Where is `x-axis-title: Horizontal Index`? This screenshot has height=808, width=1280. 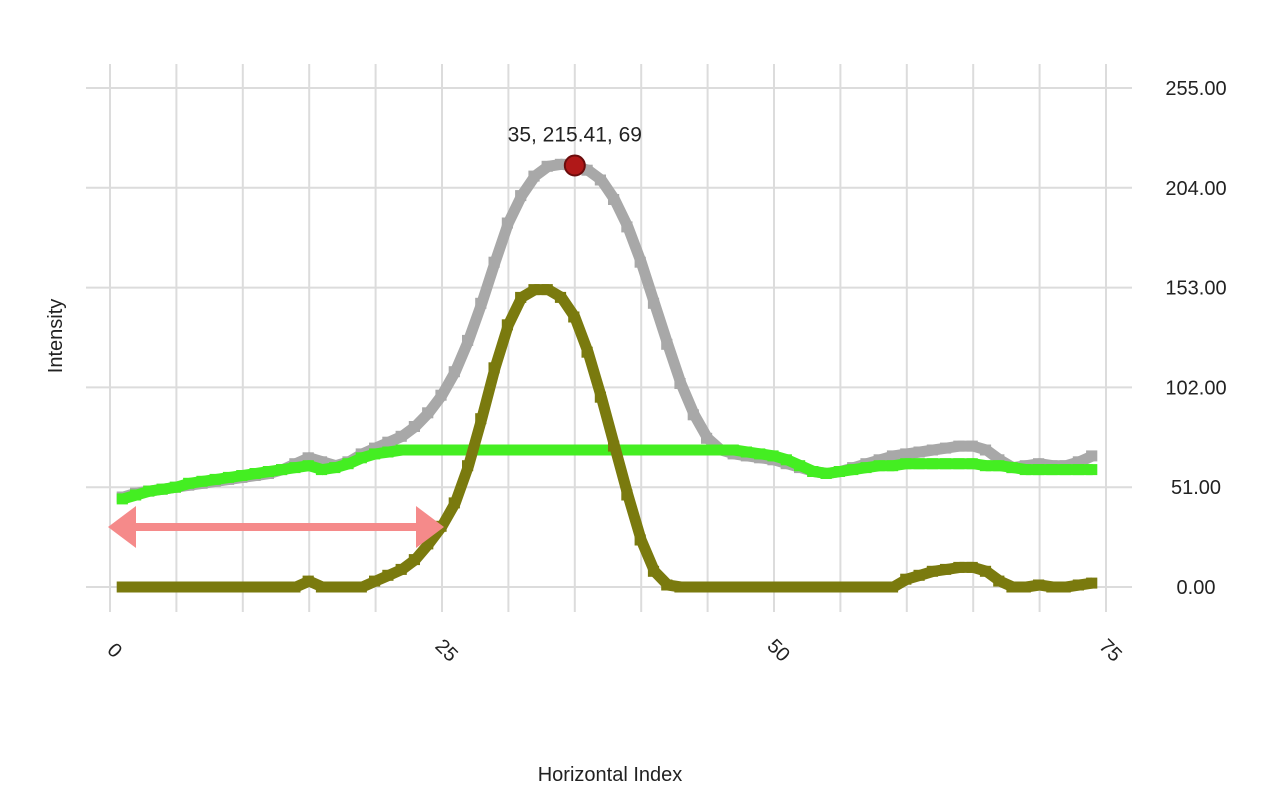 x-axis-title: Horizontal Index is located at coordinates (610, 775).